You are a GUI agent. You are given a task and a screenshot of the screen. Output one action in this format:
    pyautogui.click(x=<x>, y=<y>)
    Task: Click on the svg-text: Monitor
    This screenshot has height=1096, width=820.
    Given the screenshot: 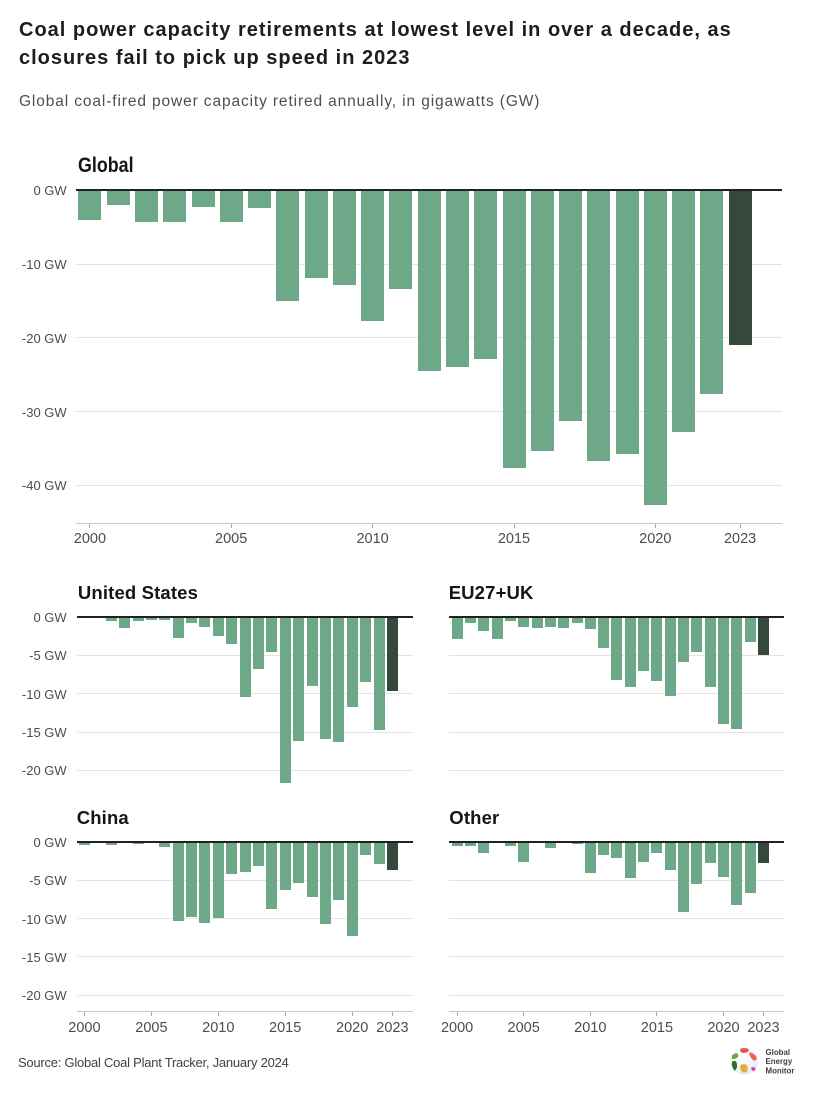 What is the action you would take?
    pyautogui.click(x=780, y=1070)
    